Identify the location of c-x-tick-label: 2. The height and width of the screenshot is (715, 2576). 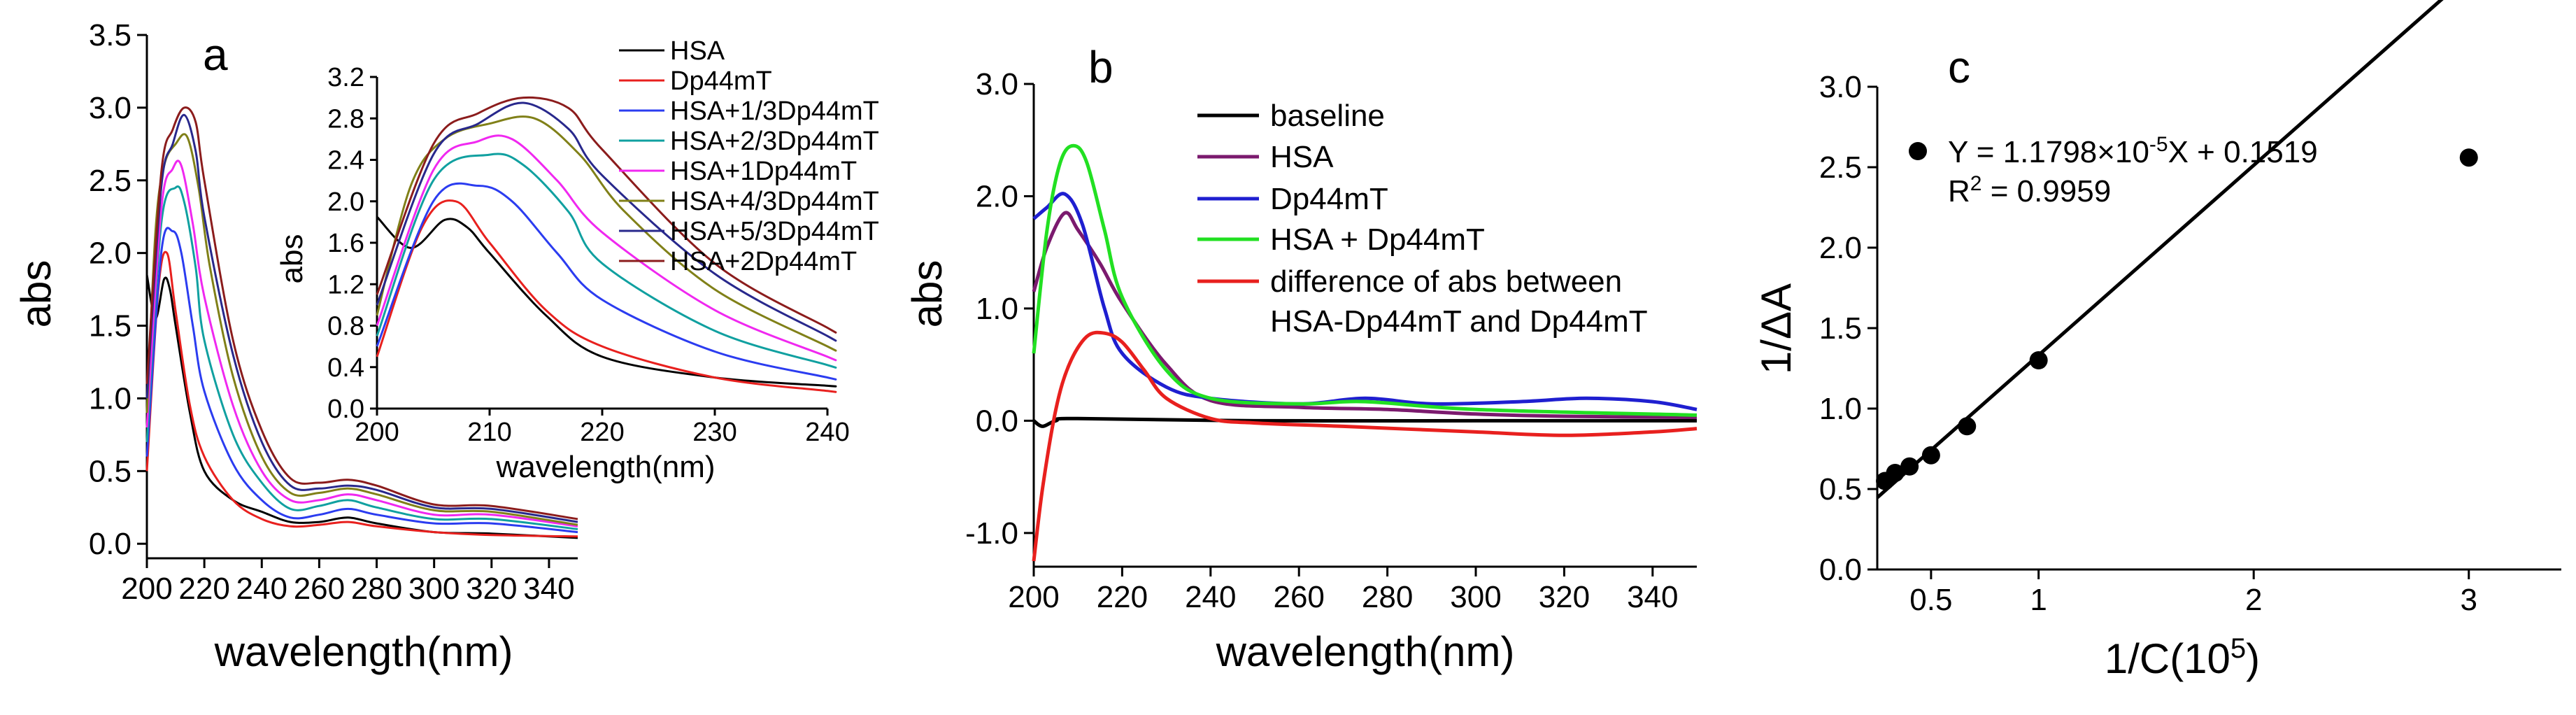
(2253, 600).